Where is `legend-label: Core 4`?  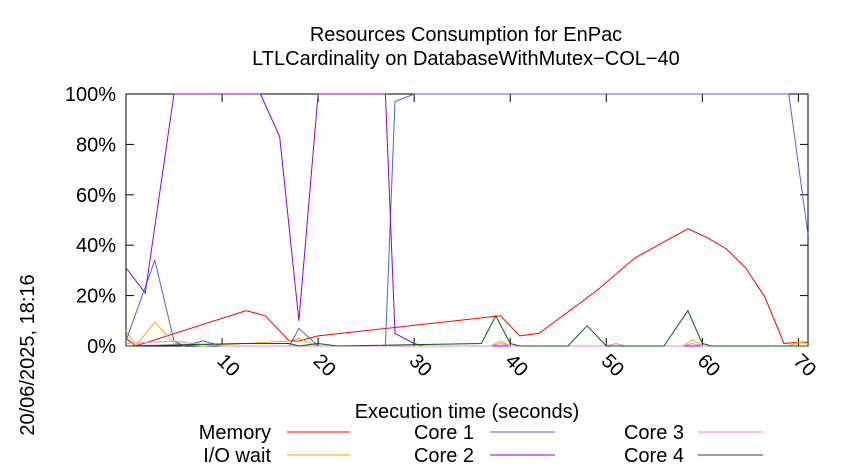
legend-label: Core 4 is located at coordinates (654, 456).